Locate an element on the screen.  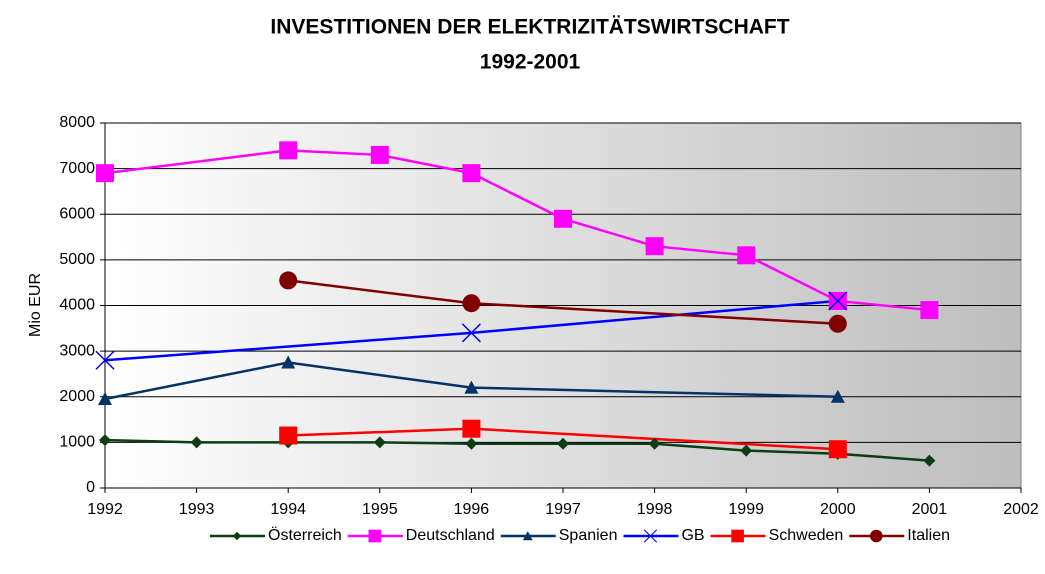
x-tick-label: 1992 is located at coordinates (105, 509).